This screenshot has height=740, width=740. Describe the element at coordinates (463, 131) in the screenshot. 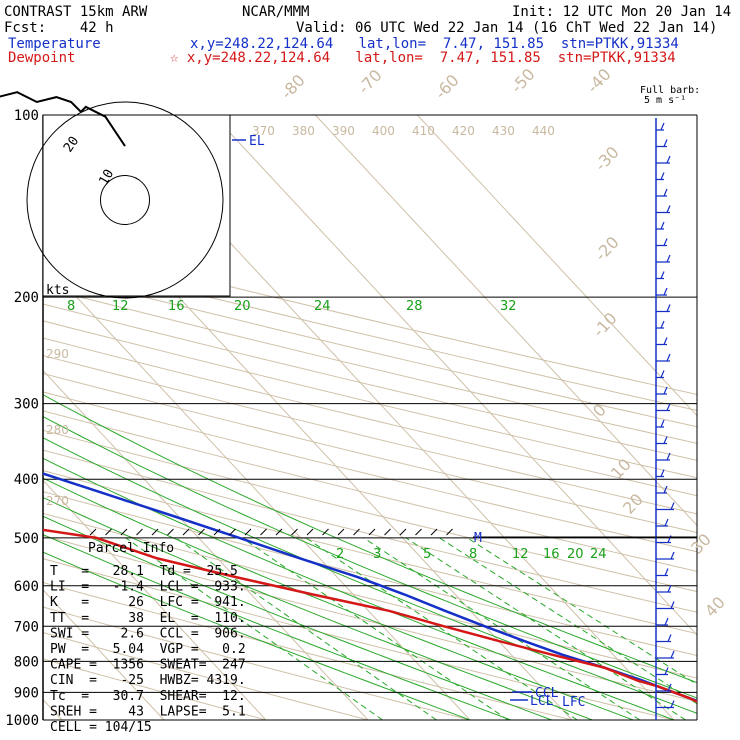

I see `theta-label: 420` at that location.